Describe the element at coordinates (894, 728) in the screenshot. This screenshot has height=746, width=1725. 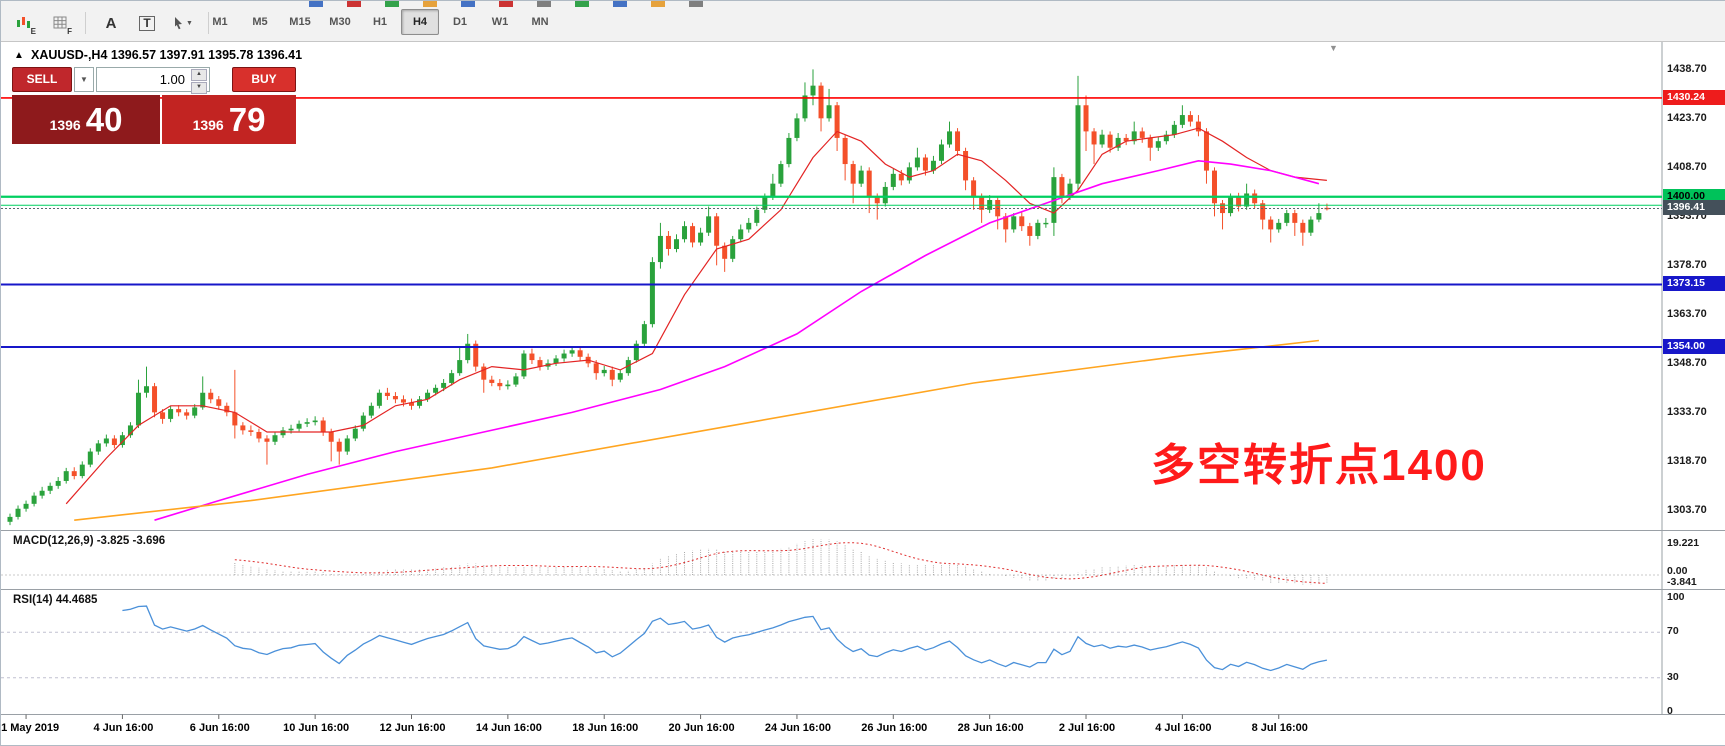
I see `time-label: 26 Jun 16:00` at that location.